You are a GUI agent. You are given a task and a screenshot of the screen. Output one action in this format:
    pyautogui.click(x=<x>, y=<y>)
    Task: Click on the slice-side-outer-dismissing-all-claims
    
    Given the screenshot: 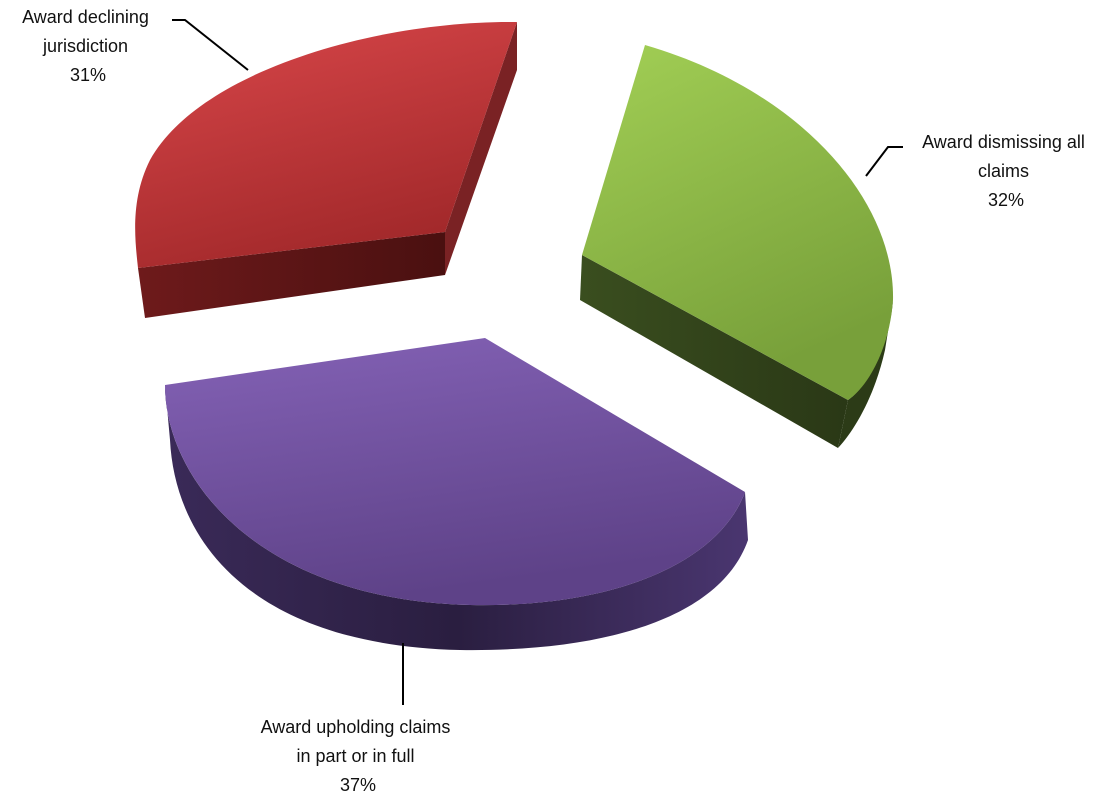 What is the action you would take?
    pyautogui.click(x=865, y=374)
    